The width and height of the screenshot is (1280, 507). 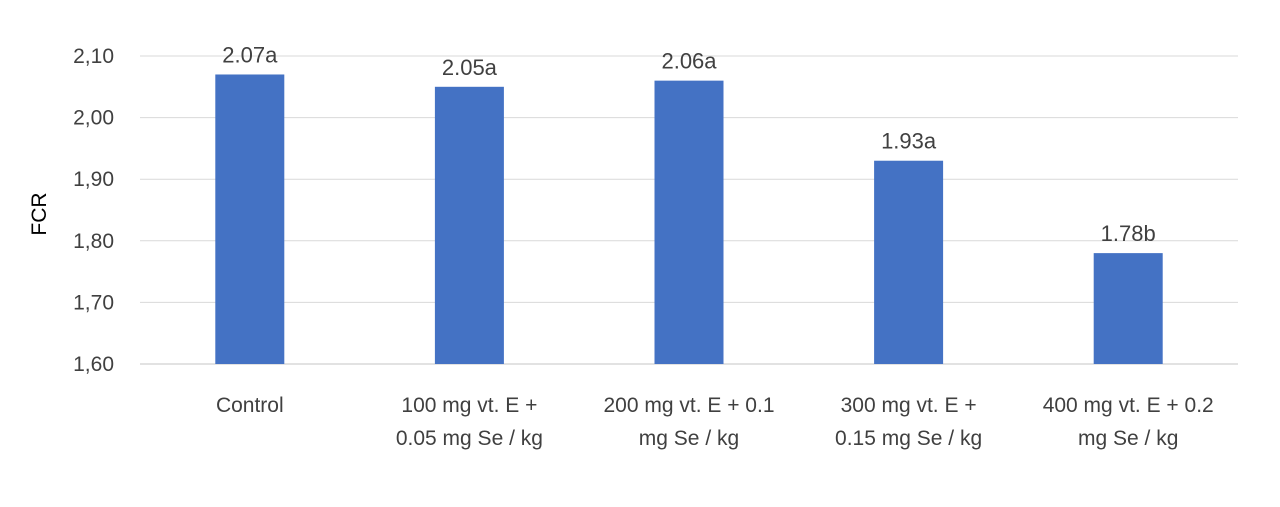 I want to click on data-label: 2.06a, so click(x=689, y=61).